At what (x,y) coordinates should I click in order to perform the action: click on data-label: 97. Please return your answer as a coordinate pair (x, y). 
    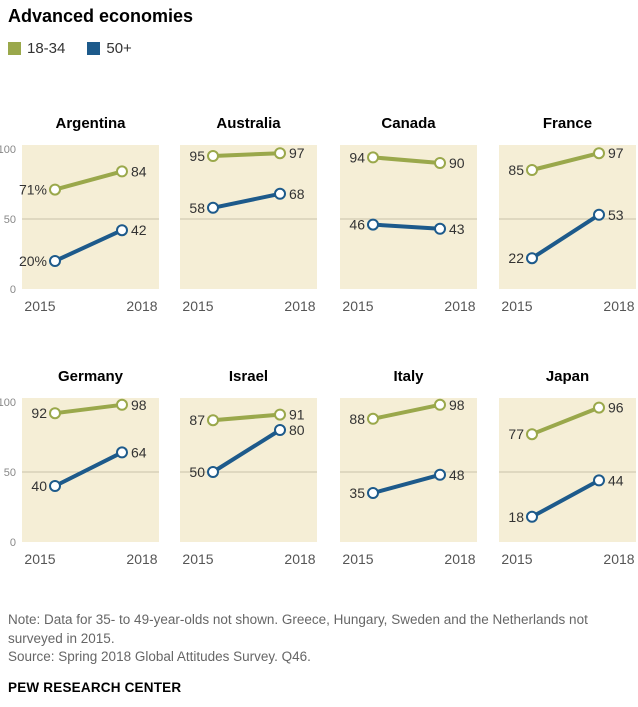
    Looking at the image, I should click on (616, 153).